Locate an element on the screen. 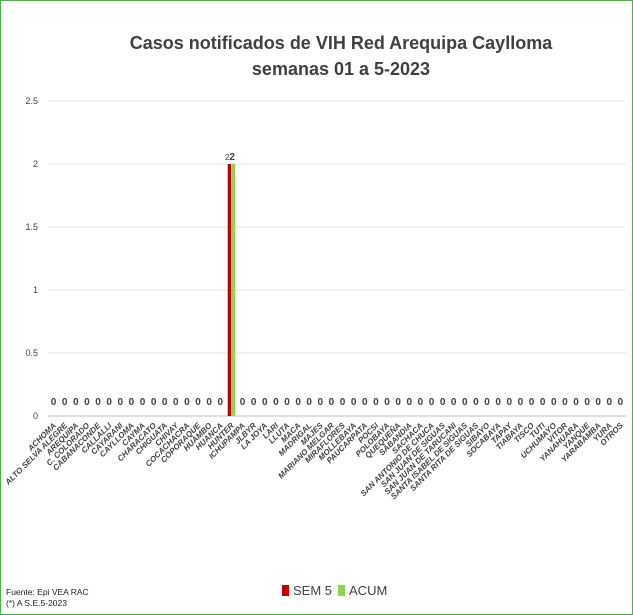  data-label-acum: 2 is located at coordinates (232, 157).